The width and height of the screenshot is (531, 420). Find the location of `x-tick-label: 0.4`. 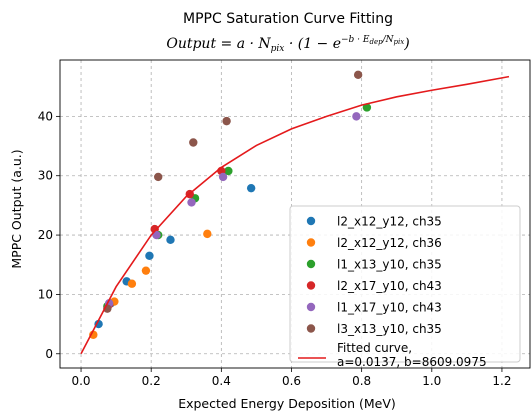

x-tick-label: 0.4 is located at coordinates (221, 381).